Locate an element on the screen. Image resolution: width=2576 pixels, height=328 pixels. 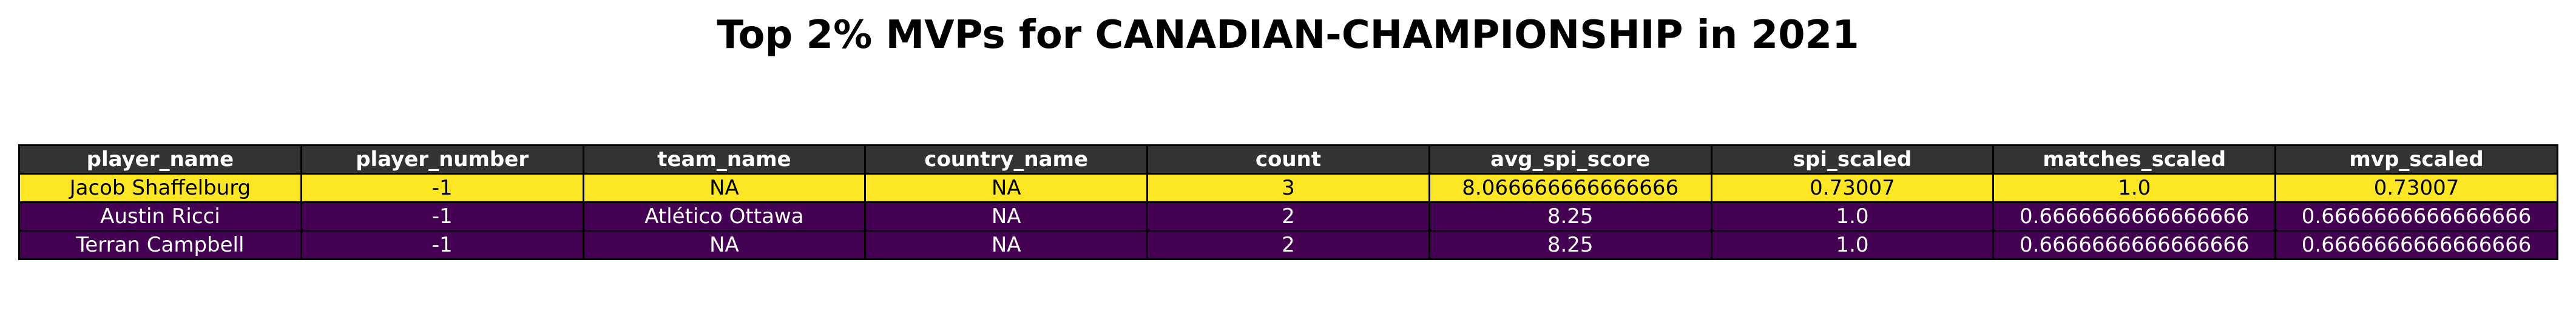
table-cell-count: 3 is located at coordinates (1288, 188).